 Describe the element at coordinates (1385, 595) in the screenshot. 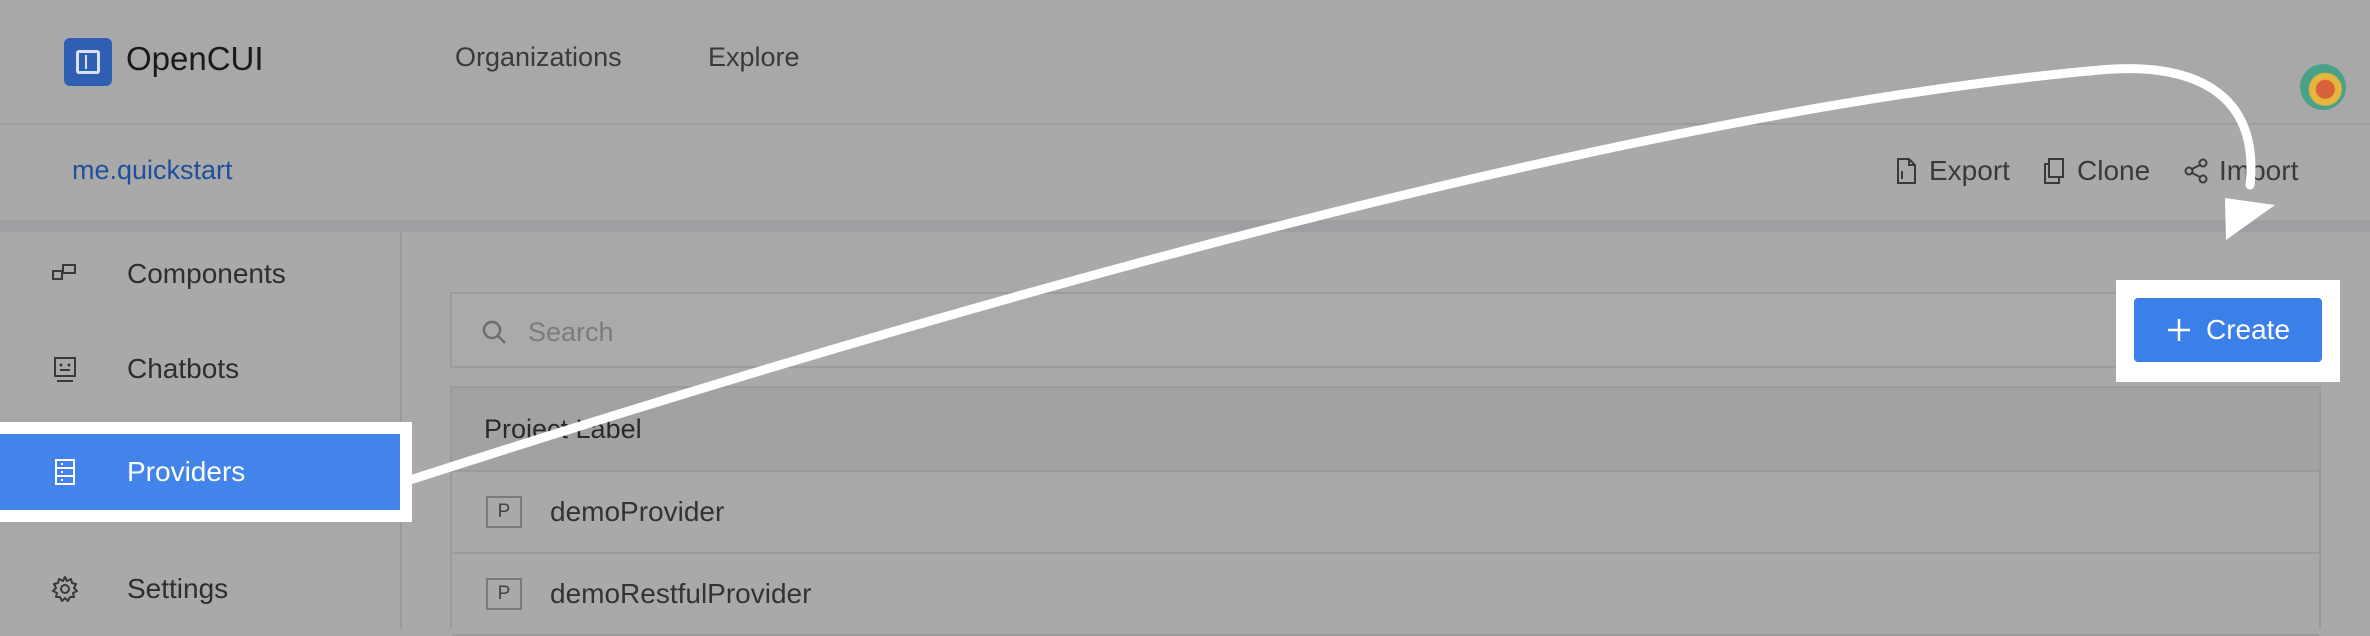

I see `table-row: P demoRestfulProvider` at that location.